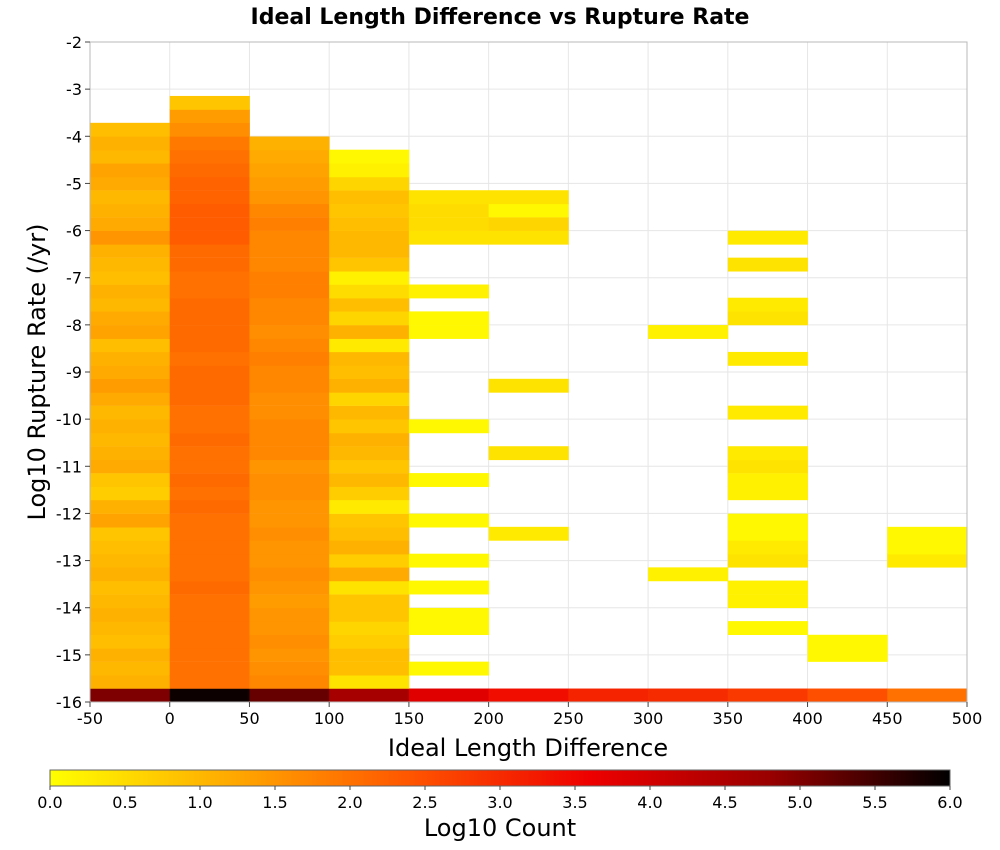  I want to click on colorbar-tick-label: 1.0, so click(199, 802).